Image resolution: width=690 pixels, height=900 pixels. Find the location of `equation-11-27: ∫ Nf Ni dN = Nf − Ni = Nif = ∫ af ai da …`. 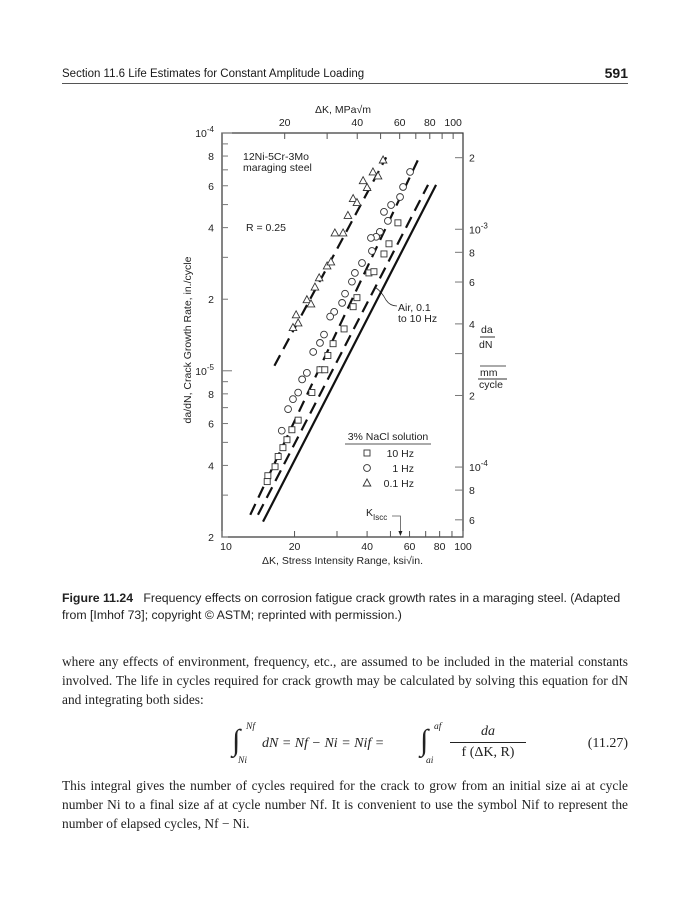

equation-11-27: ∫ Nf Ni dN = Nf − Ni = Nif = ∫ af ai da … is located at coordinates (345, 747).